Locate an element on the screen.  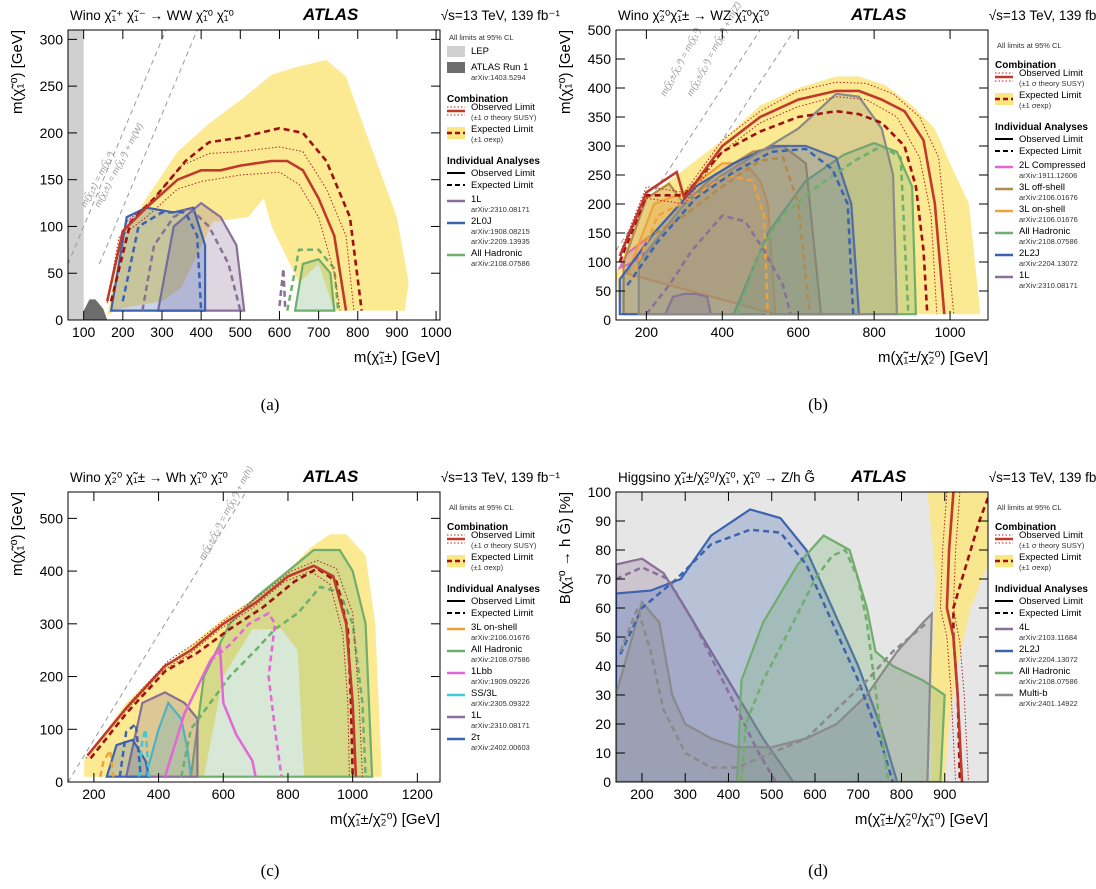
x-tick-label: 1000 is located at coordinates (436, 332).